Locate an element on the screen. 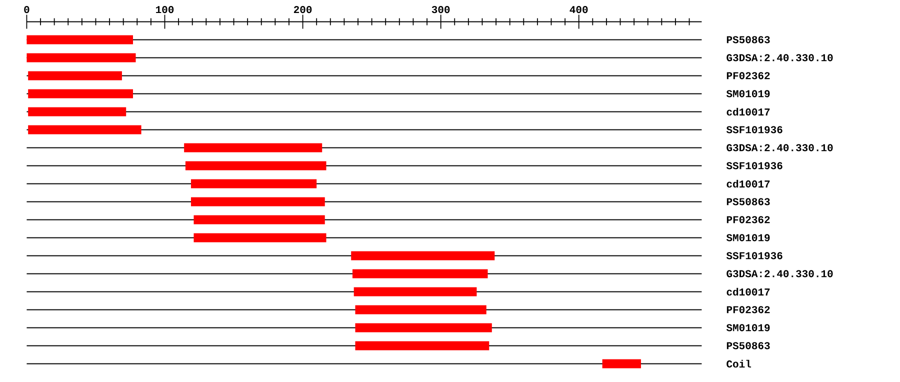 Image resolution: width=900 pixels, height=382 pixels. x-tick-label: 400 is located at coordinates (579, 10).